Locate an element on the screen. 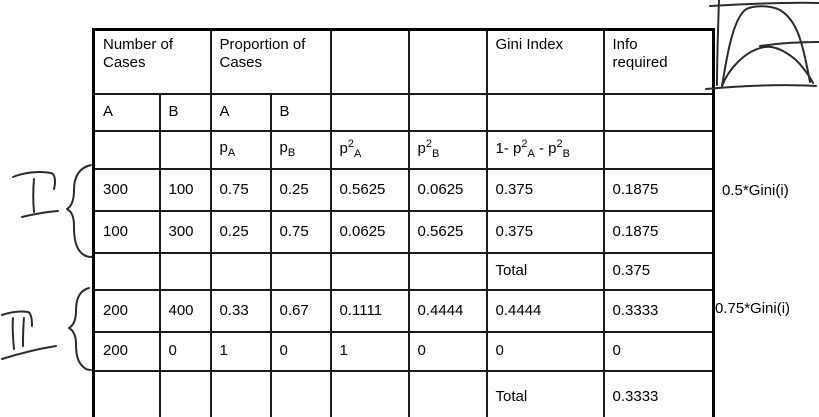 This screenshot has height=417, width=819. gini-formula-cell: 1- p2A - p2B is located at coordinates (545, 150).